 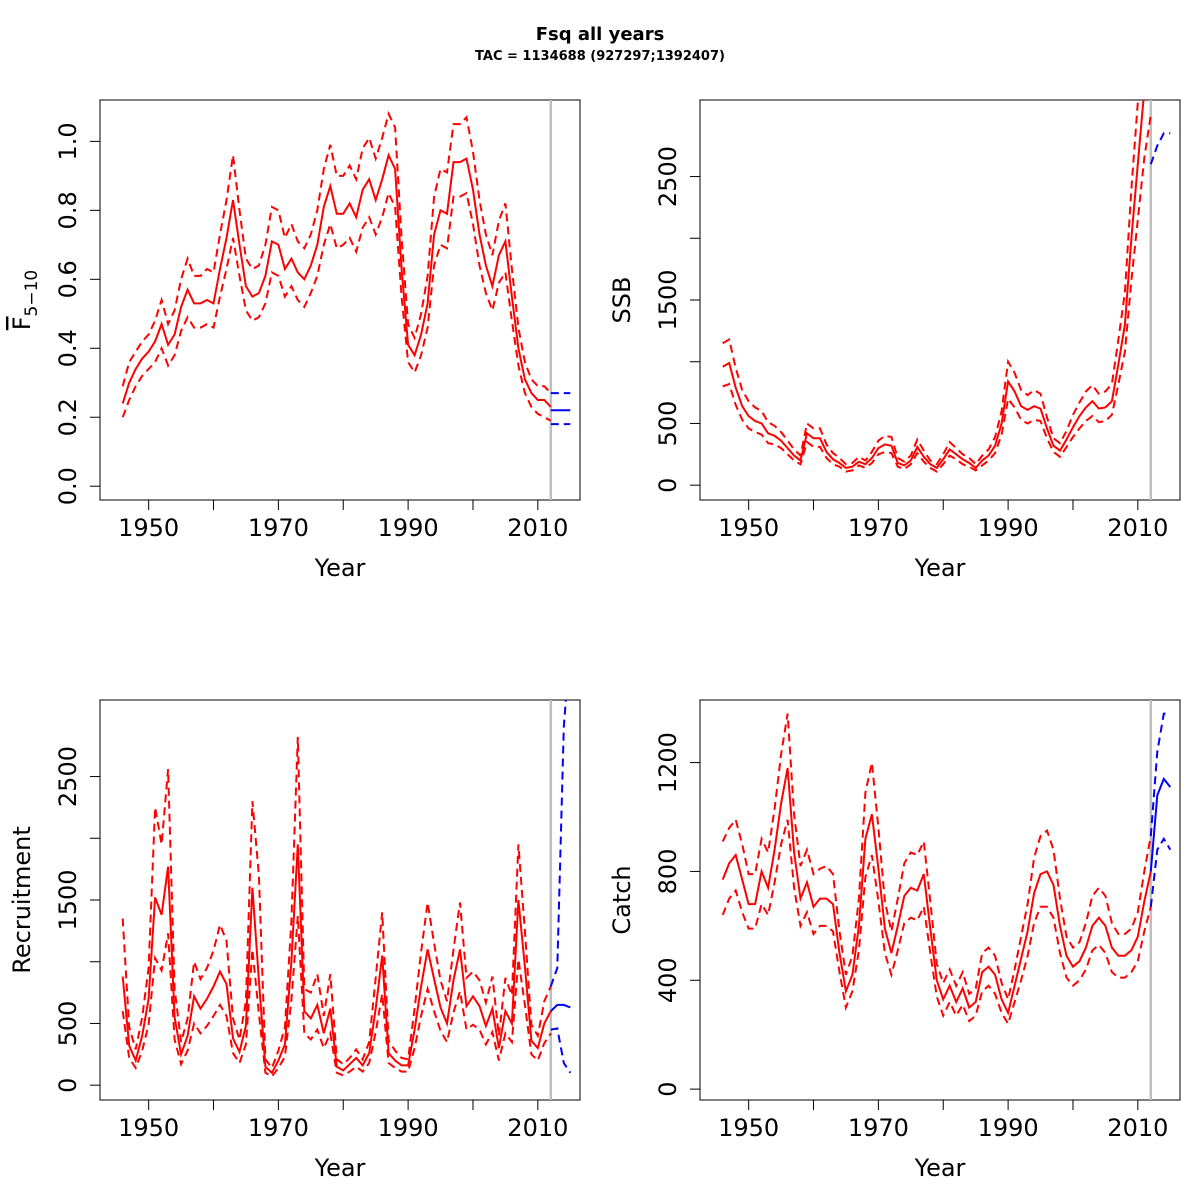 What do you see at coordinates (748, 528) in the screenshot?
I see `ssb-x-tick-label: 1950` at bounding box center [748, 528].